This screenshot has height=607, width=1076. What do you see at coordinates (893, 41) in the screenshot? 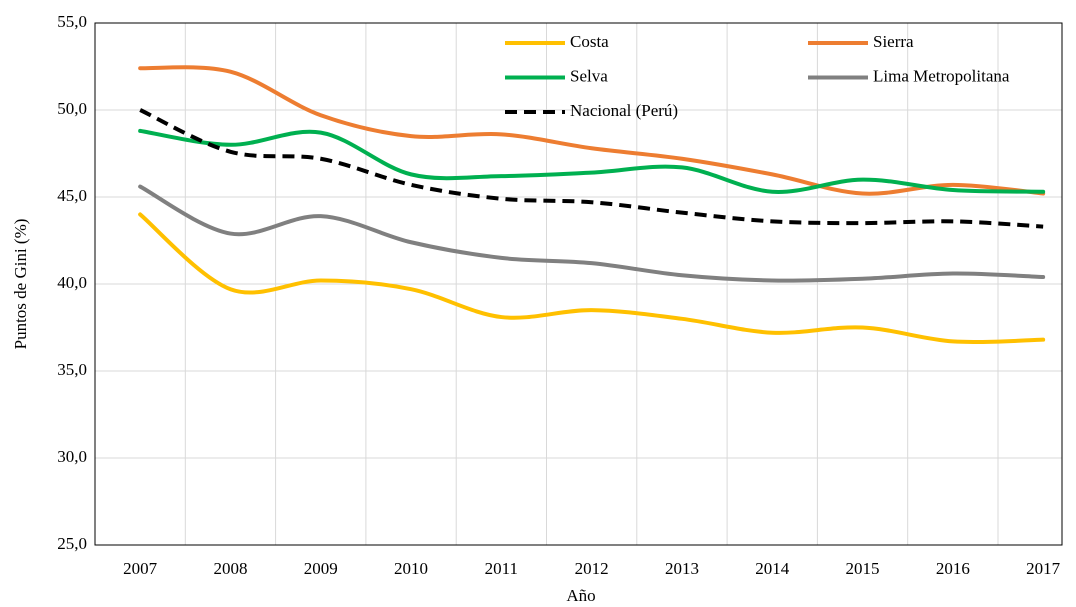
I see `legend-label: Sierra` at bounding box center [893, 41].